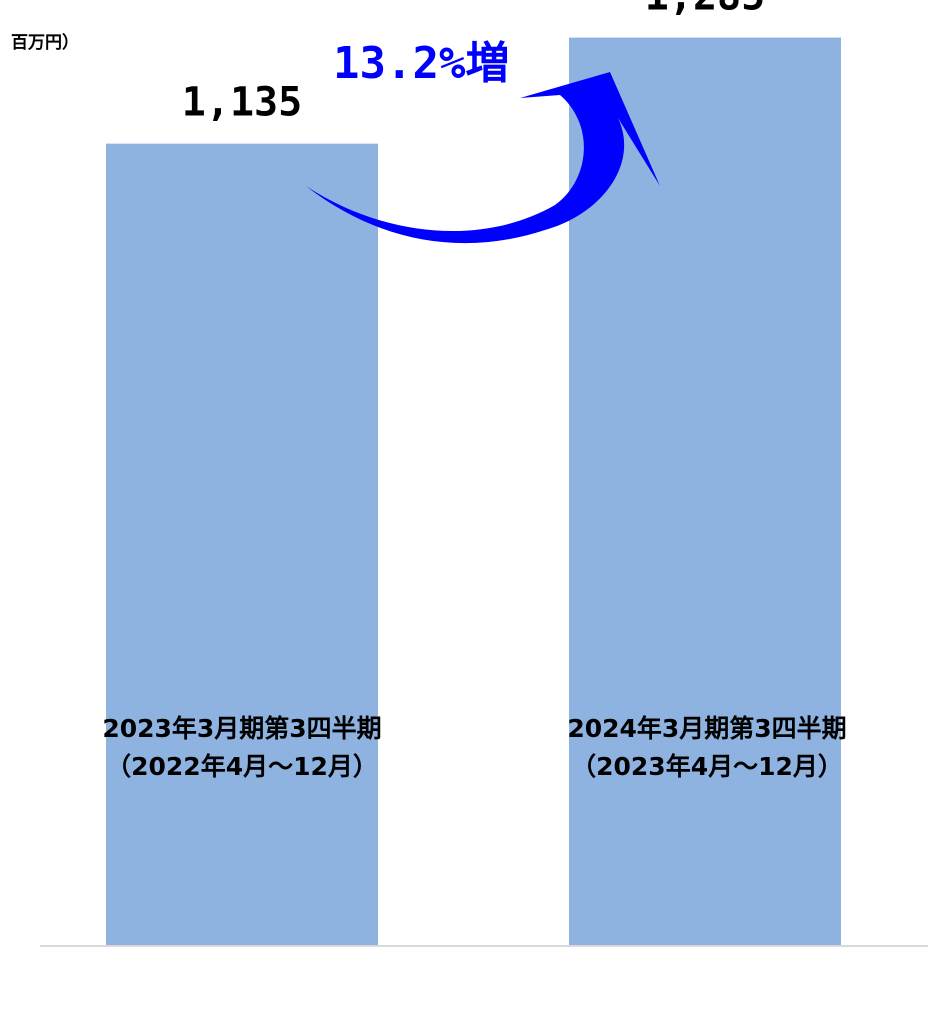 This screenshot has height=1035, width=928. Describe the element at coordinates (242, 748) in the screenshot. I see `category-label-2023: 2023年3月期第3四半期 （2022年4月～12月）` at that location.